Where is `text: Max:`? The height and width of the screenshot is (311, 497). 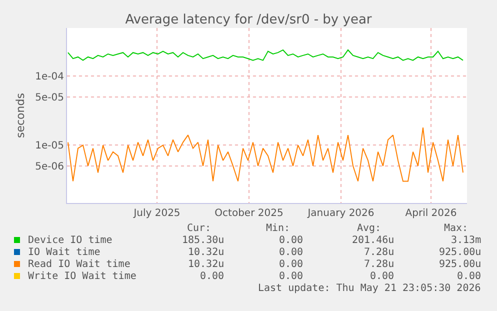 text: Max: is located at coordinates (456, 228).